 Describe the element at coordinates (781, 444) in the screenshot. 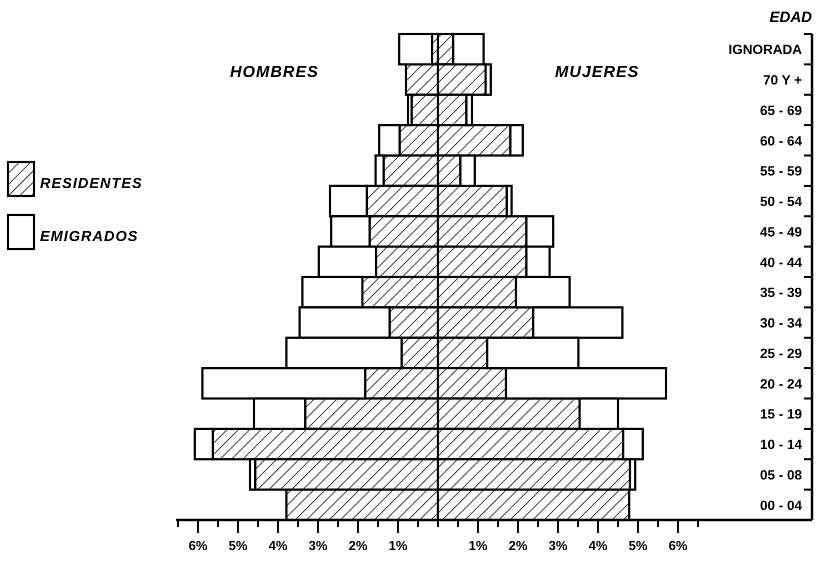

I see `y-tick-label: 10 - 14` at that location.